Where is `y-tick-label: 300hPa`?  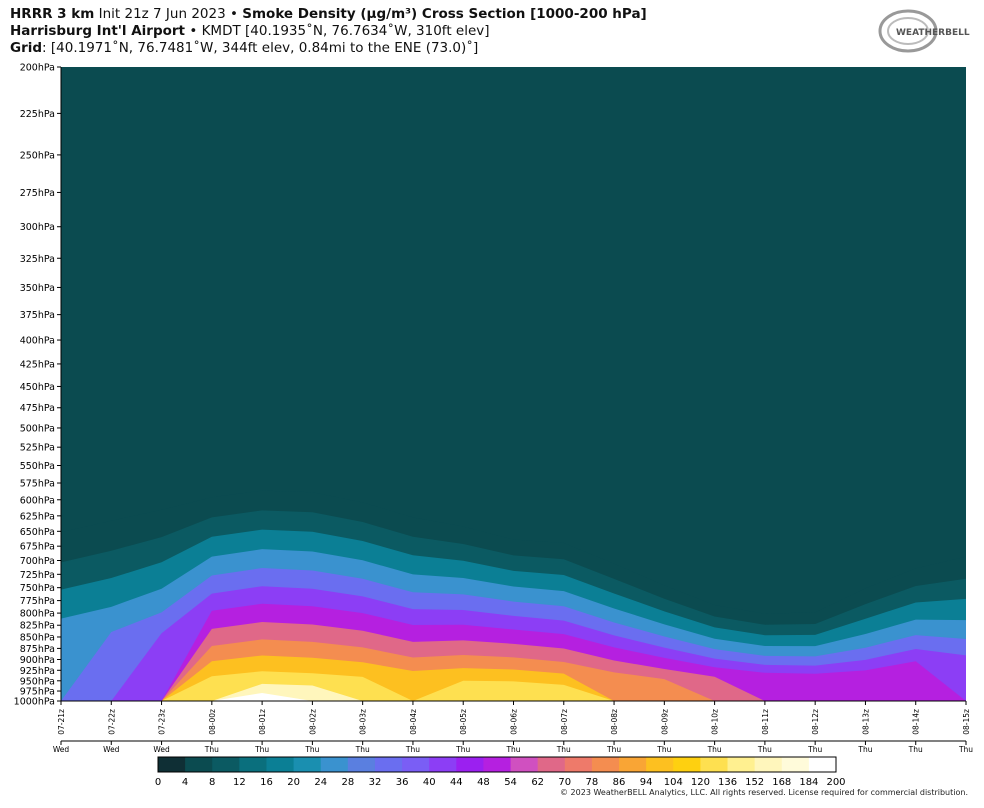 y-tick-label: 300hPa is located at coordinates (37, 227).